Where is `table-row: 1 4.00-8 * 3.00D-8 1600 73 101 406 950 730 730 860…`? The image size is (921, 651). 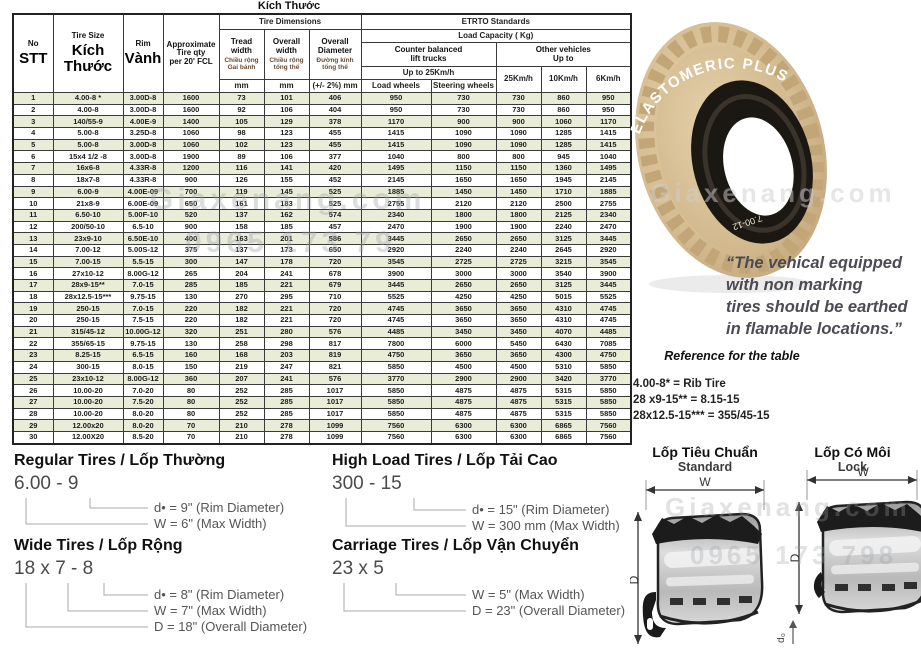
table-row: 1 4.00-8 * 3.00D-8 1600 73 101 406 950 730 730 860… is located at coordinates (322, 98).